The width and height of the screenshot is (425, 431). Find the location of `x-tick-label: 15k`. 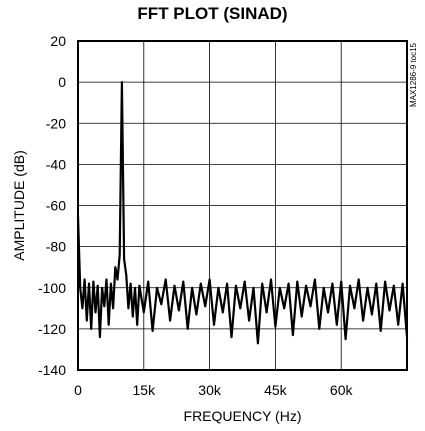

x-tick-label: 15k is located at coordinates (145, 390).